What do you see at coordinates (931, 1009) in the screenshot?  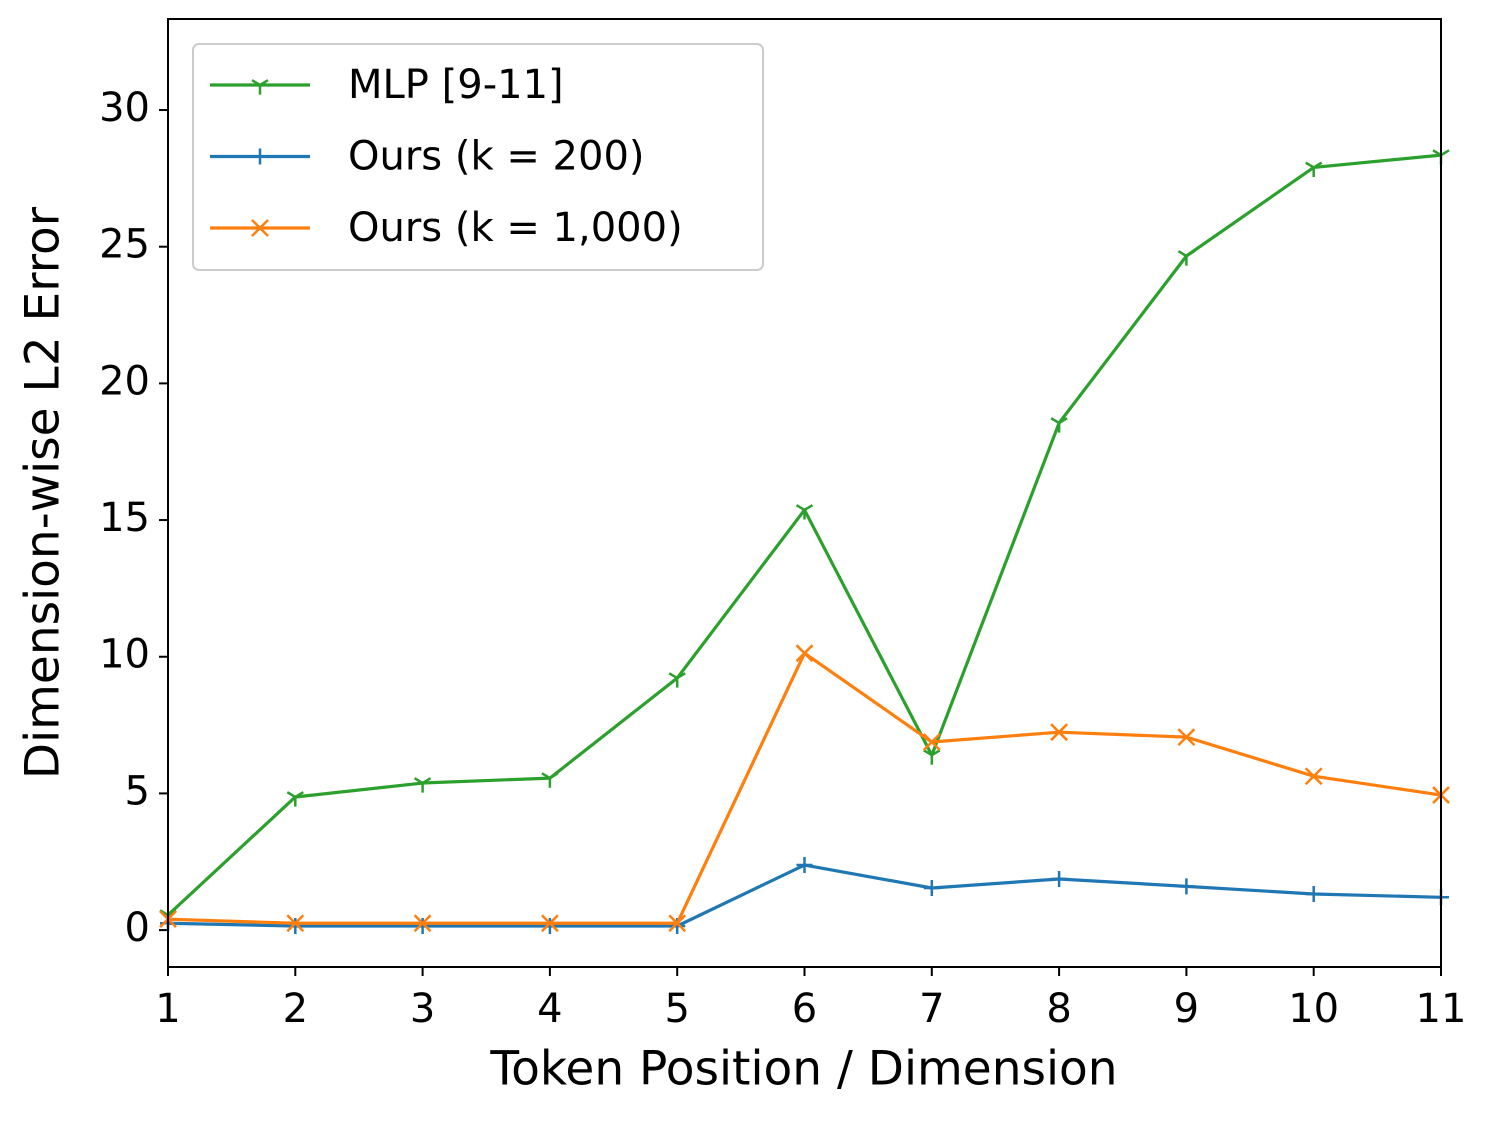 I see `x-tick-label: 7` at bounding box center [931, 1009].